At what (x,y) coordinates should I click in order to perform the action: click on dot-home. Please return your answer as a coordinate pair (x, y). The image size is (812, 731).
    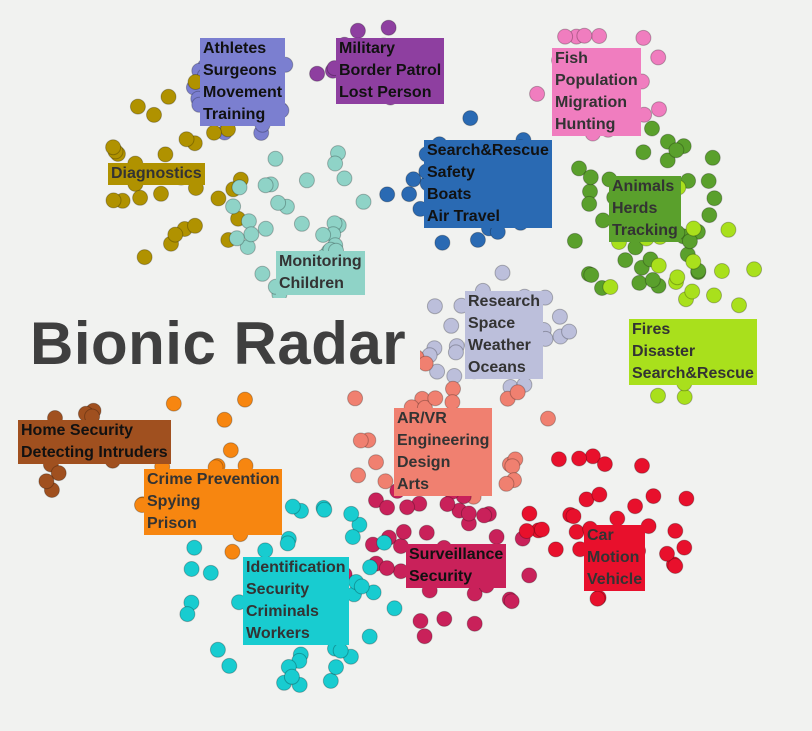
    Looking at the image, I should click on (58, 473).